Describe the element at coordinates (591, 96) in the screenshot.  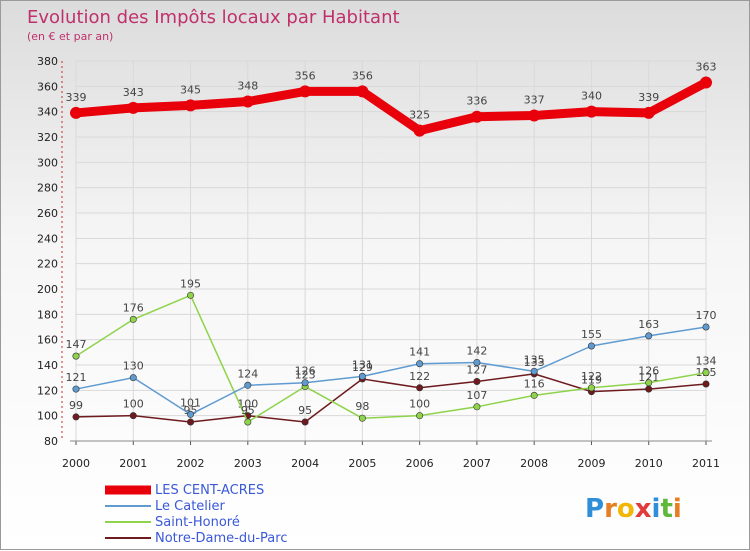
I see `data-label: 340` at that location.